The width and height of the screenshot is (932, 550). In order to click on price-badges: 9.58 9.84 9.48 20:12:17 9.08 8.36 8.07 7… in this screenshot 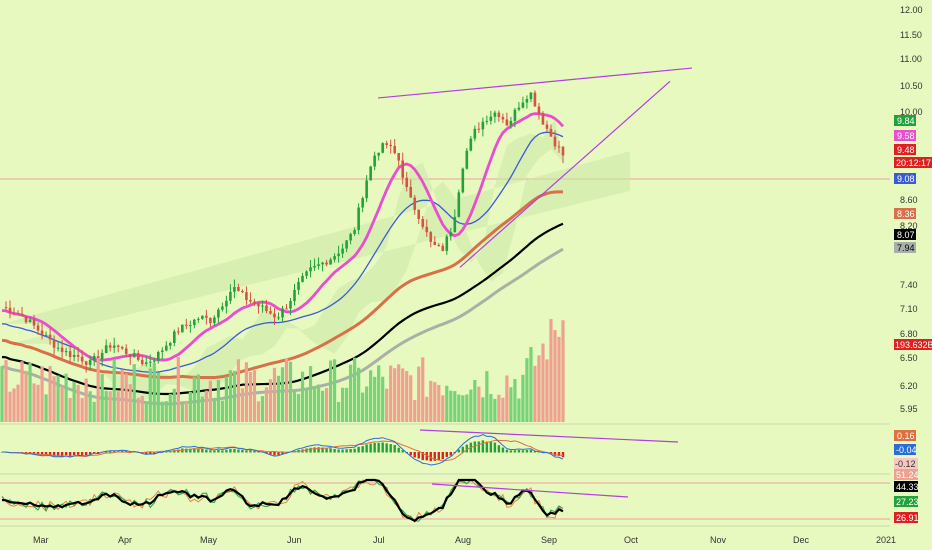, I will do `click(913, 319)`.